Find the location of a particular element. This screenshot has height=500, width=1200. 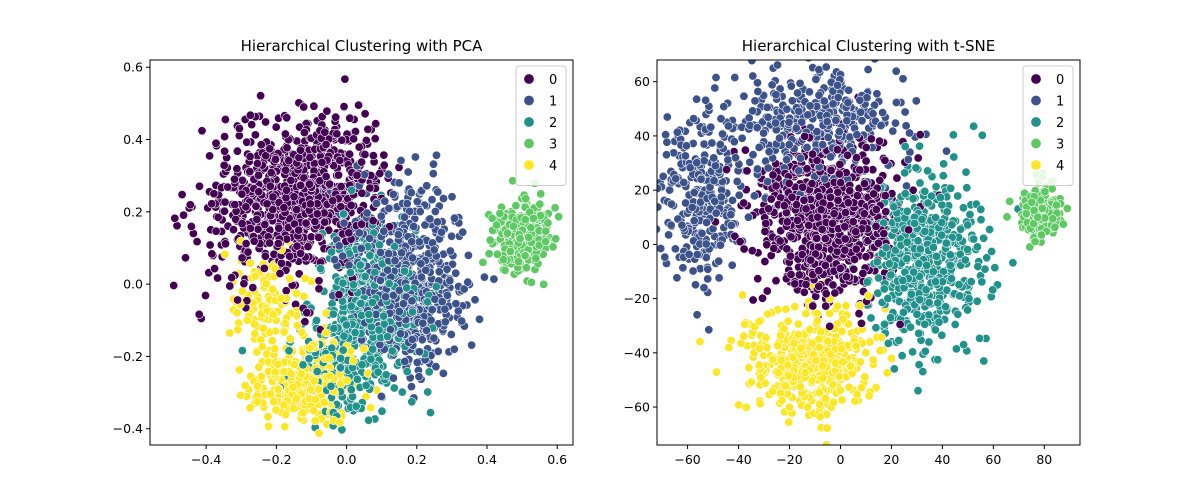

x-tick-label: −0.2 is located at coordinates (276, 459).